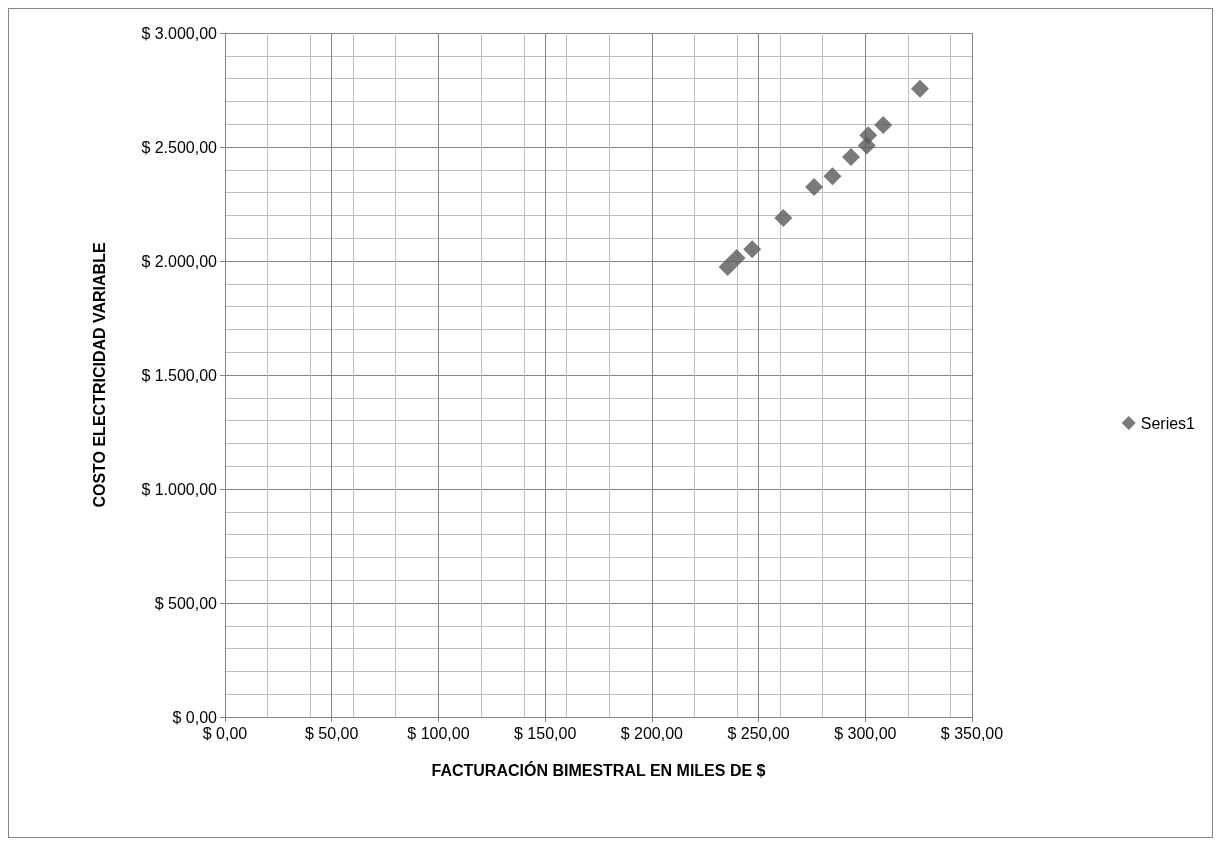 Image resolution: width=1223 pixels, height=848 pixels. I want to click on y-tick-label: $ 1.000,00, so click(179, 489).